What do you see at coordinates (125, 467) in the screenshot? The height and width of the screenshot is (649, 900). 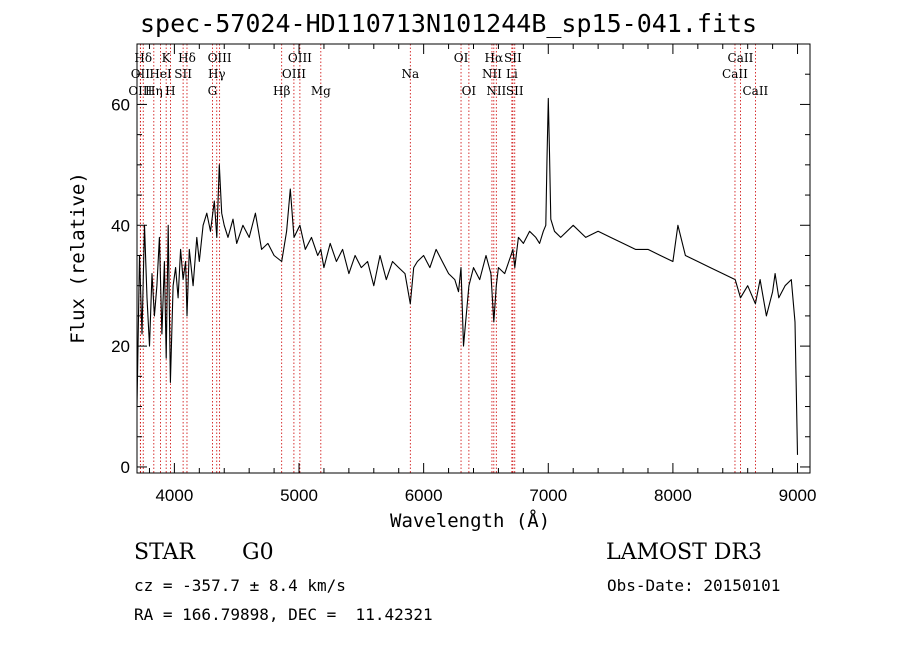 I see `y-tick-label-0: 0` at bounding box center [125, 467].